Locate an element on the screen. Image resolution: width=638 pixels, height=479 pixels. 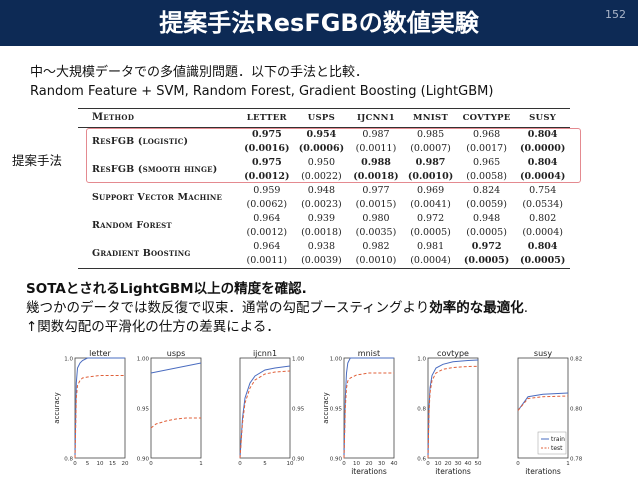
accuracy-value: 0.964 is located at coordinates (267, 246).